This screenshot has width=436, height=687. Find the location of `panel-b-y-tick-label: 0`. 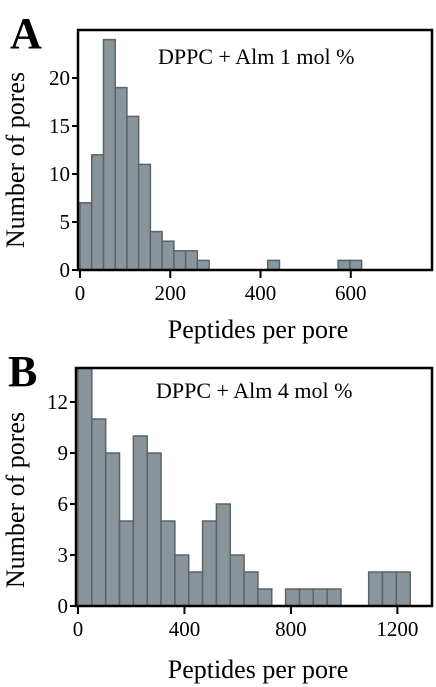

panel-b-y-tick-label: 0 is located at coordinates (63, 606).